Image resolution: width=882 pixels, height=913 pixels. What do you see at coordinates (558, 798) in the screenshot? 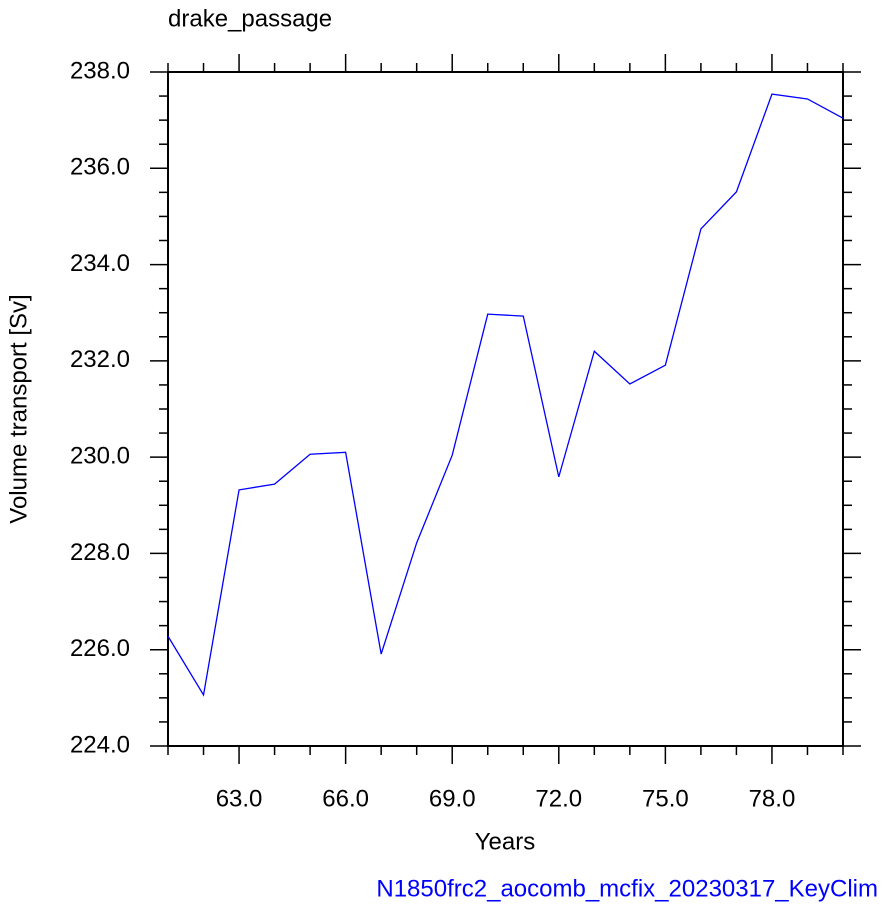
I see `x-tick-label: 72.0` at bounding box center [558, 798].